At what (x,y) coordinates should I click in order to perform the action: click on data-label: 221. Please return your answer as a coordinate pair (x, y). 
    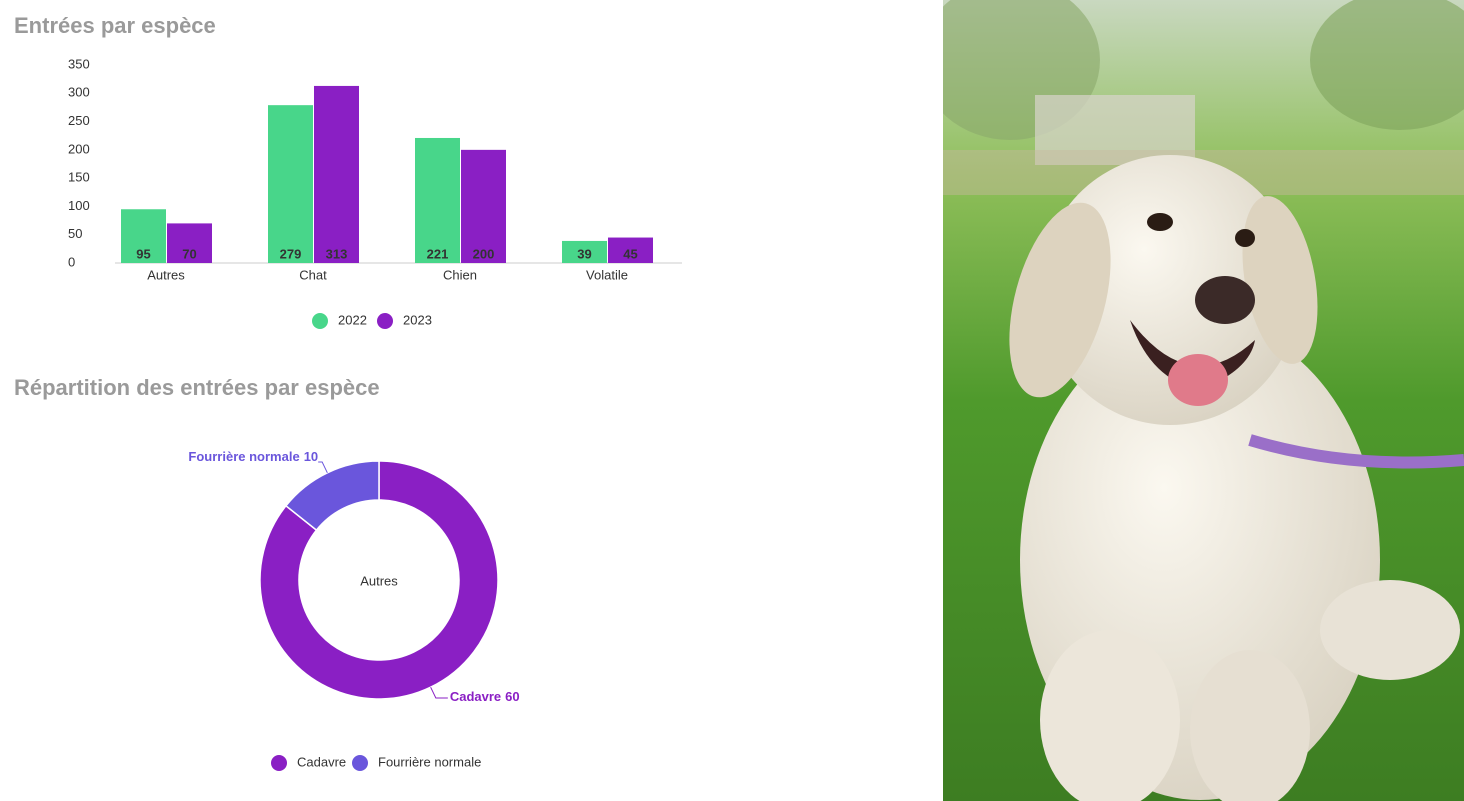
    Looking at the image, I should click on (438, 253).